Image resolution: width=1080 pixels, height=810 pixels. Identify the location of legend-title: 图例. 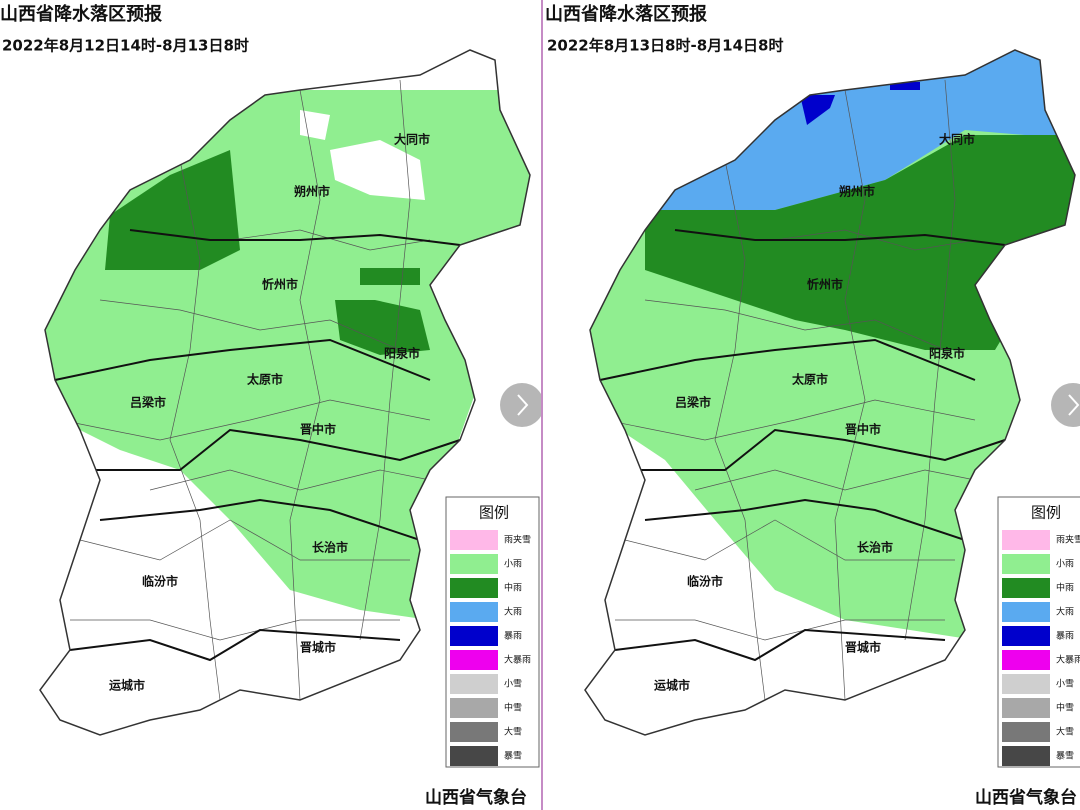
(494, 513).